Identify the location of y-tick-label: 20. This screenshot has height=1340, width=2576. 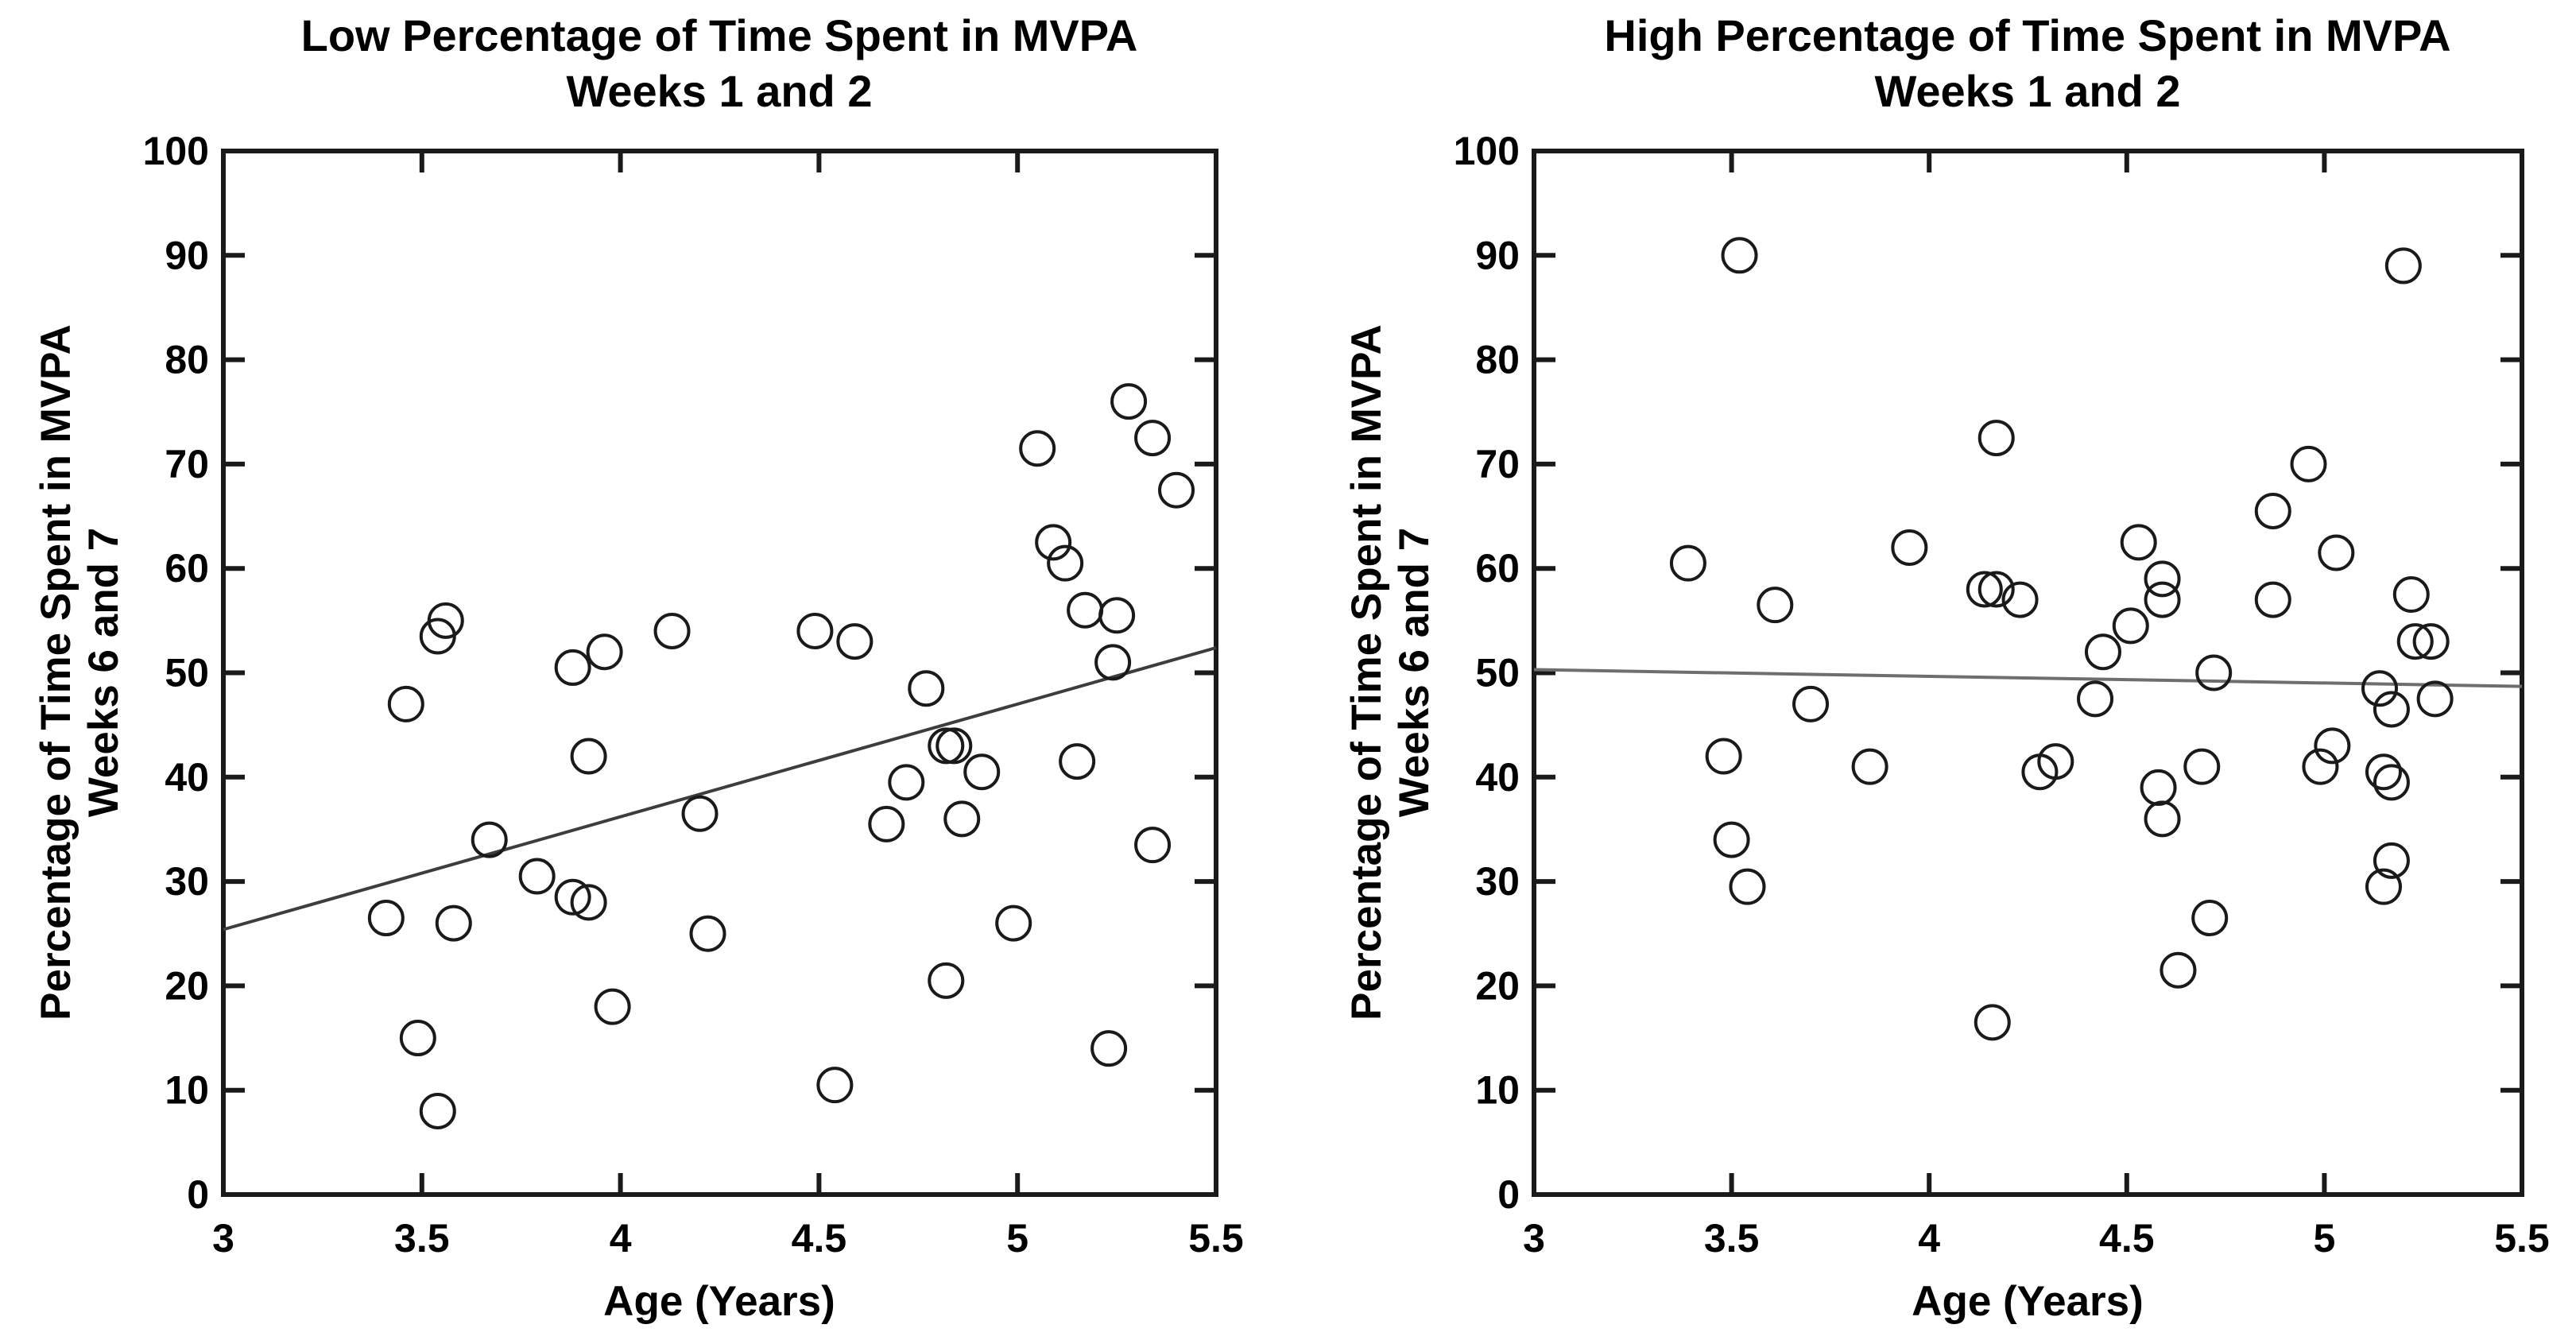
(1497, 985).